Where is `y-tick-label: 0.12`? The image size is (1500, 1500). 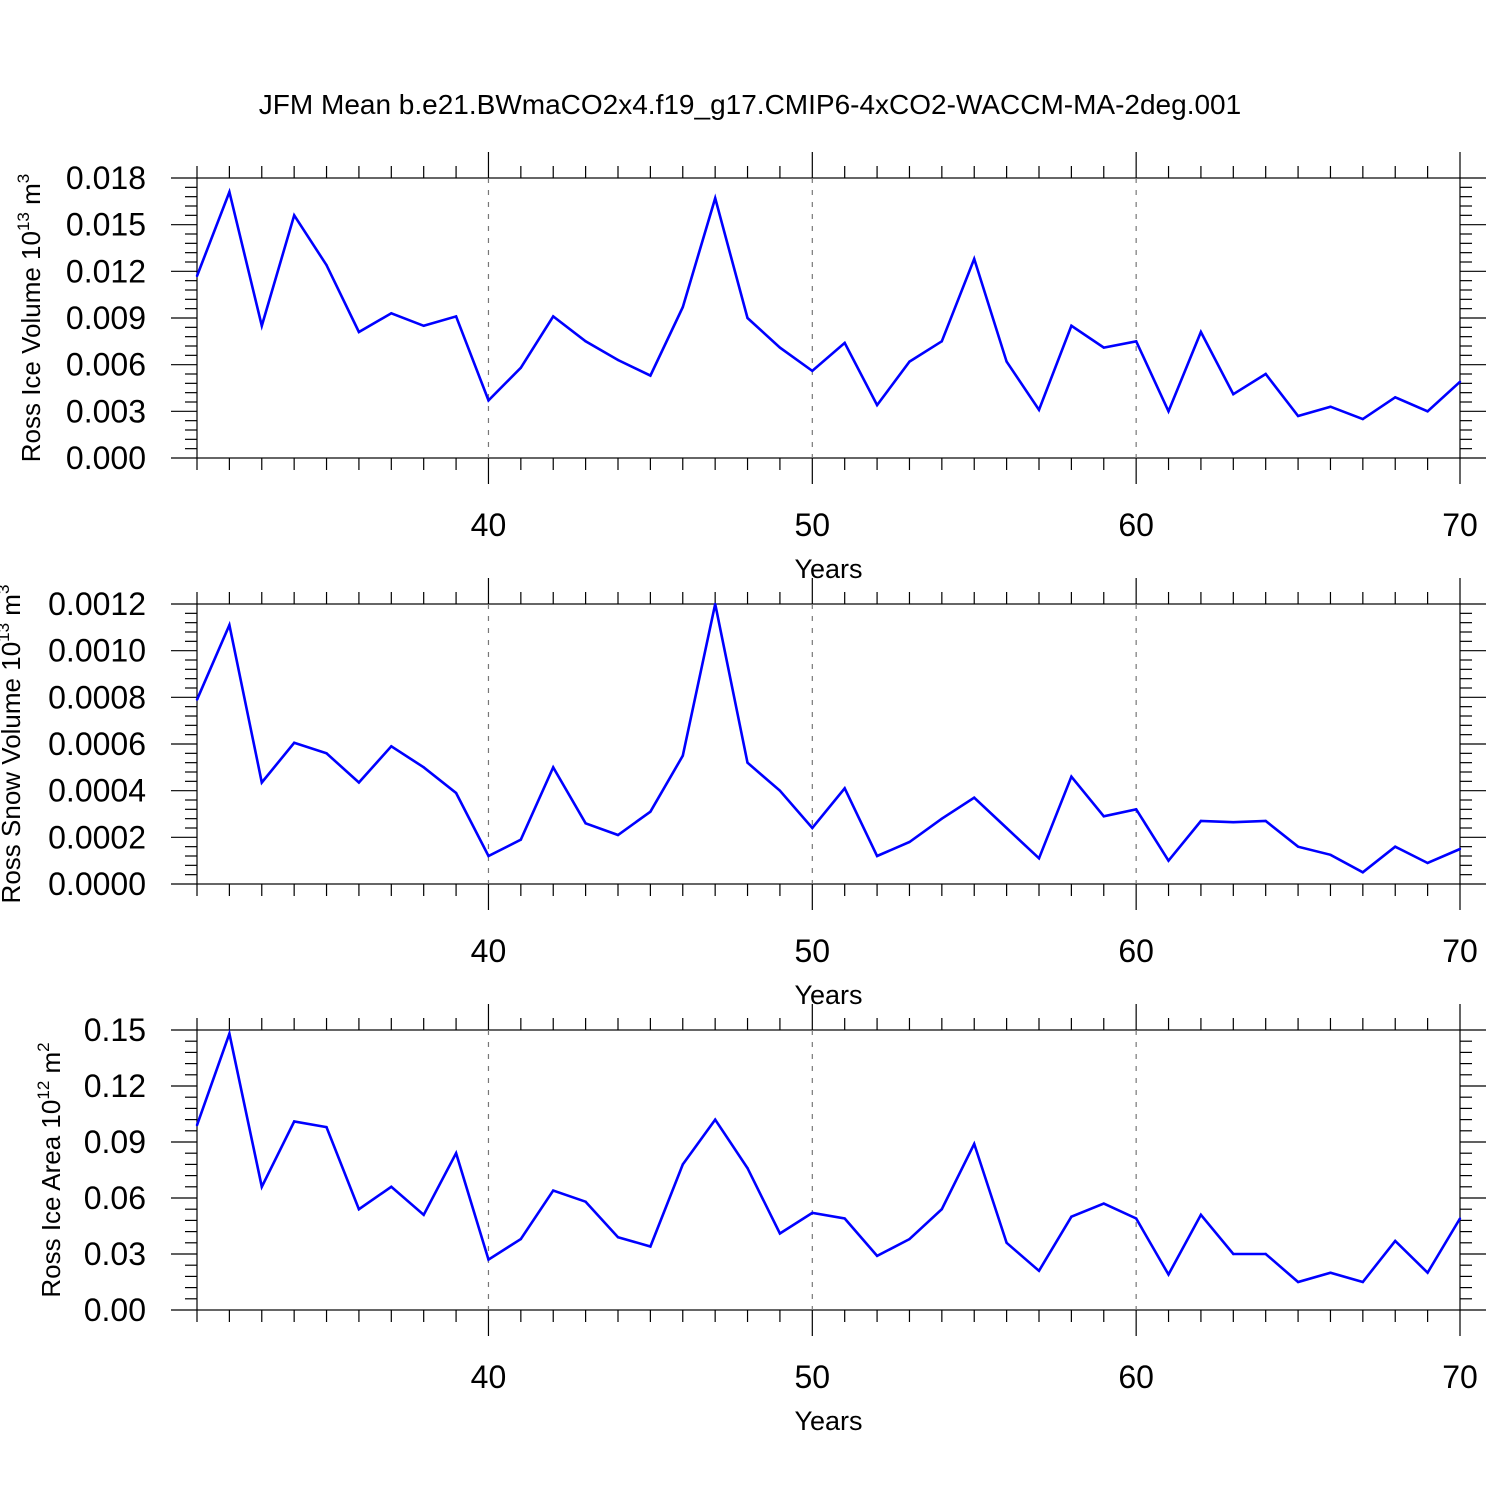 y-tick-label: 0.12 is located at coordinates (115, 1086).